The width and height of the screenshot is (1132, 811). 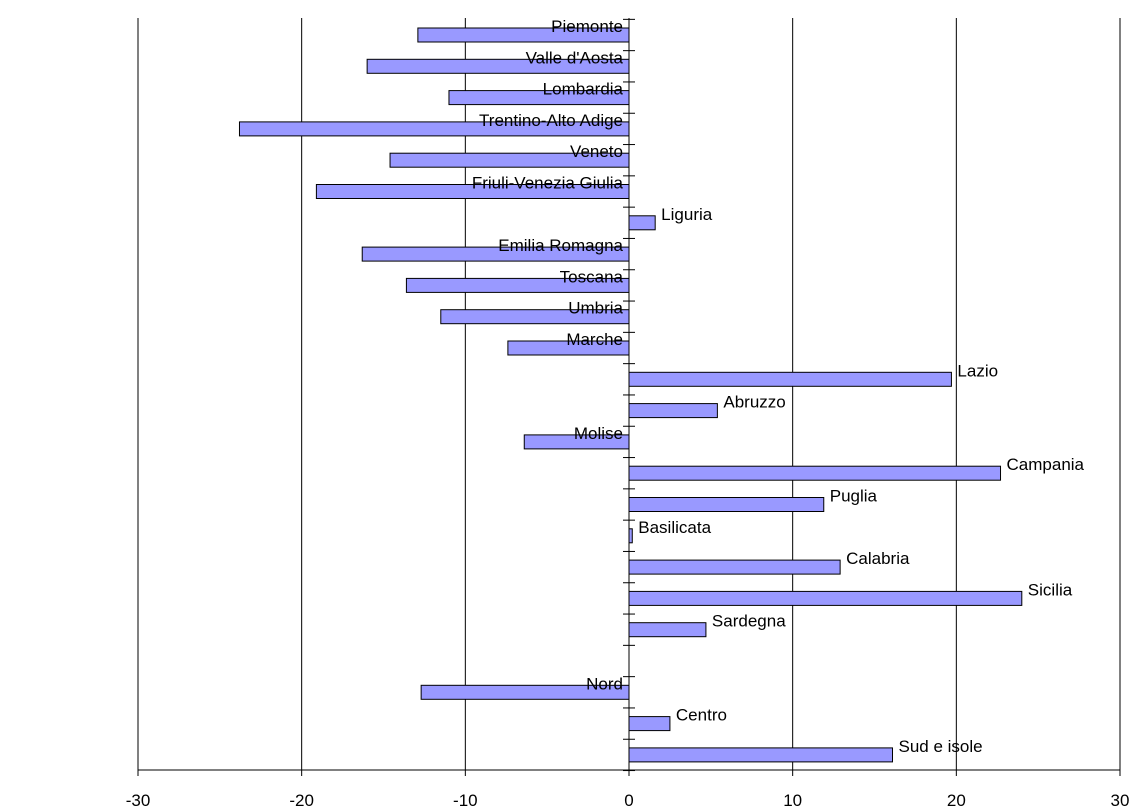 What do you see at coordinates (956, 800) in the screenshot?
I see `x-tick-label: 20` at bounding box center [956, 800].